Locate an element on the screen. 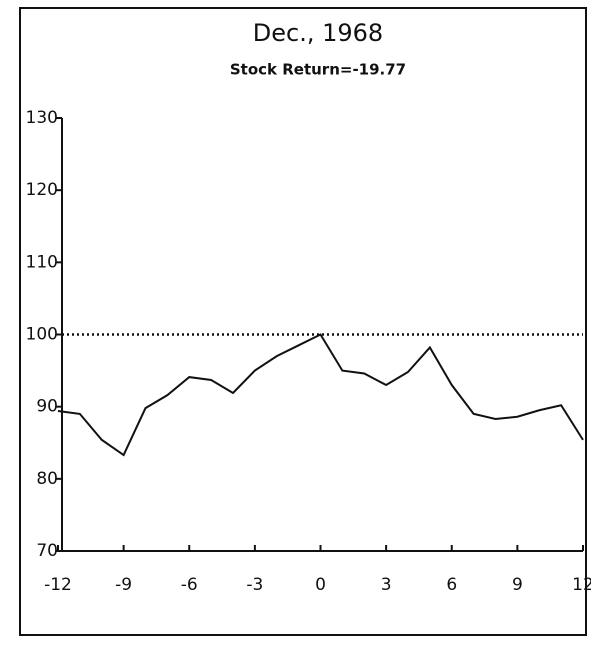  x-tick-label: -12 is located at coordinates (58, 585).